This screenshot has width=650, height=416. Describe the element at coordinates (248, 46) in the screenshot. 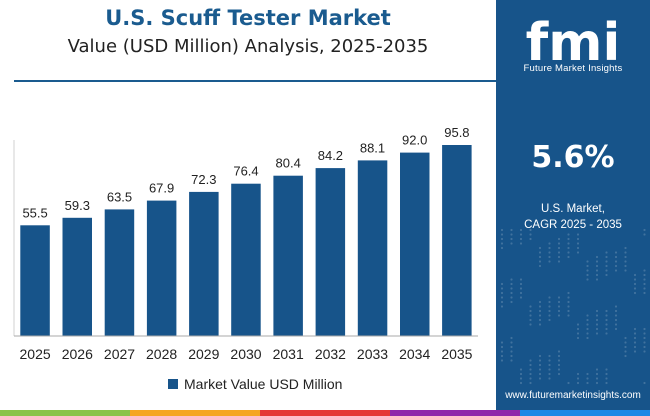

I see `chart-subtitle: Value (USD Million) Analysis, 2025-2035` at that location.